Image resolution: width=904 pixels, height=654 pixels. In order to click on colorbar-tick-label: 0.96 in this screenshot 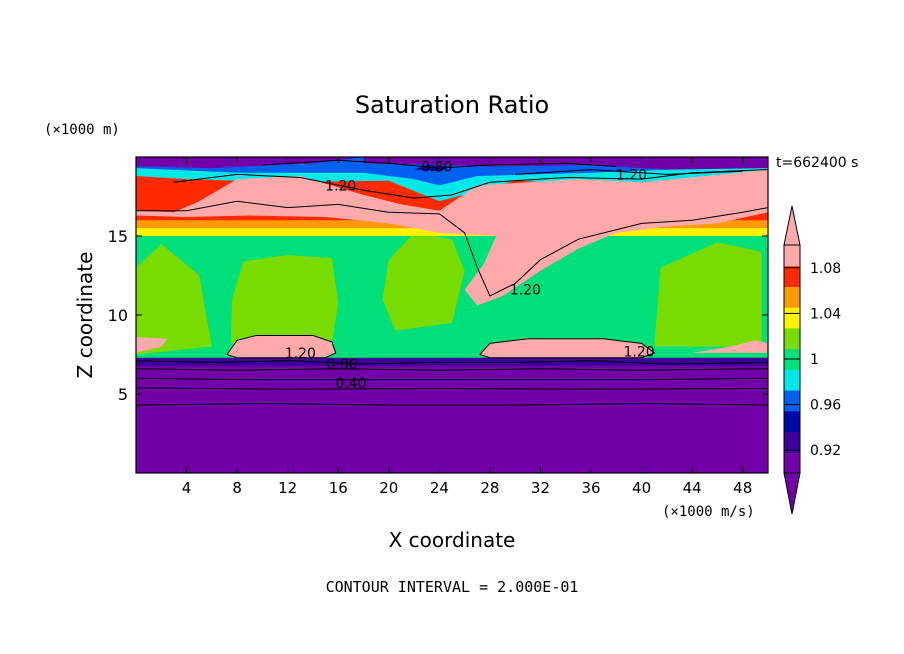, I will do `click(825, 406)`.